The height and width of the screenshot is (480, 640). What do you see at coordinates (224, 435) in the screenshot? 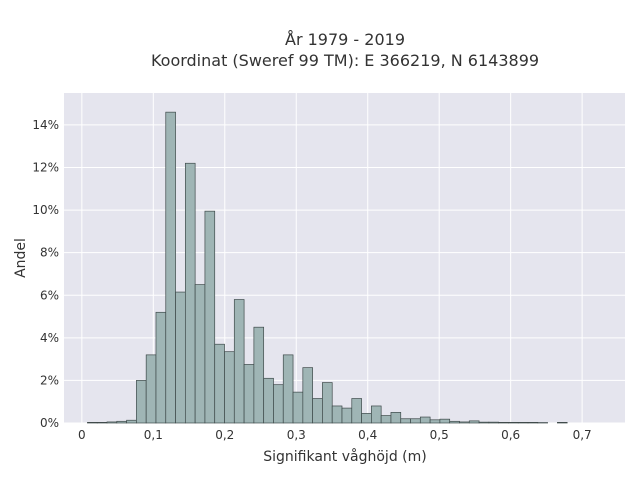
I see `x-tick-label: 0,2` at bounding box center [224, 435].